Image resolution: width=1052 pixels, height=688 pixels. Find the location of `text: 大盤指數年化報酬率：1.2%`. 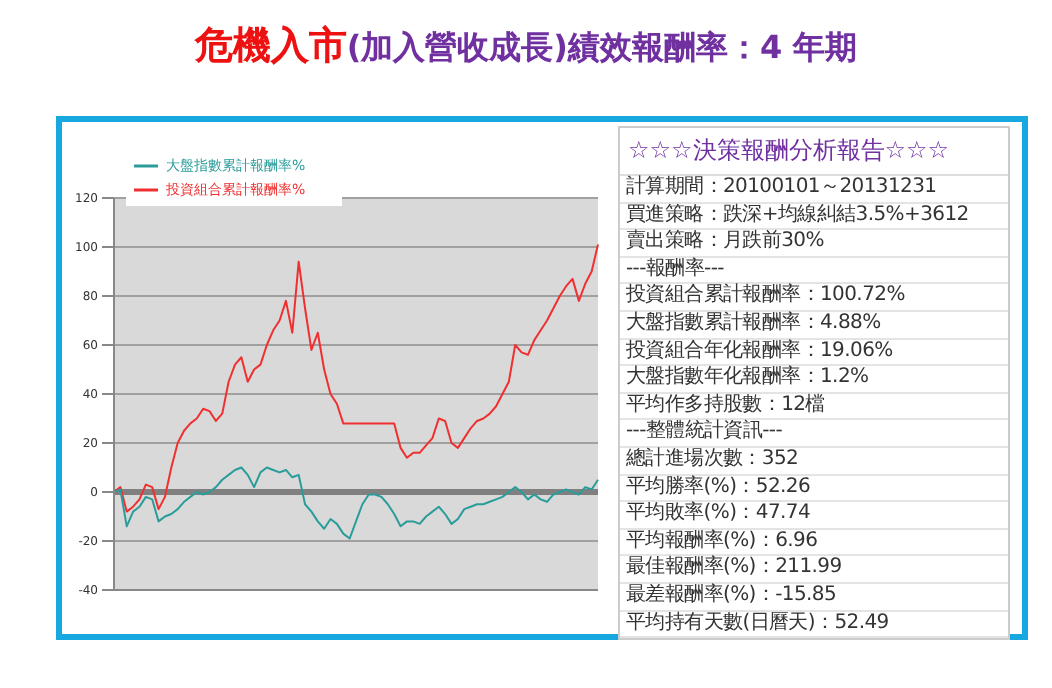

text: 大盤指數年化報酬率：1.2% is located at coordinates (814, 380).